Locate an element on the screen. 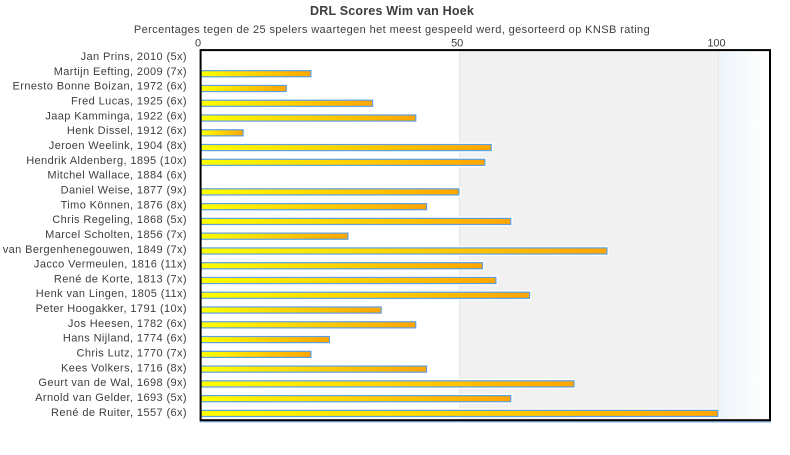 The image size is (790, 455). svg-text: Fred Lucas, 1925 (6x) is located at coordinates (129, 102).